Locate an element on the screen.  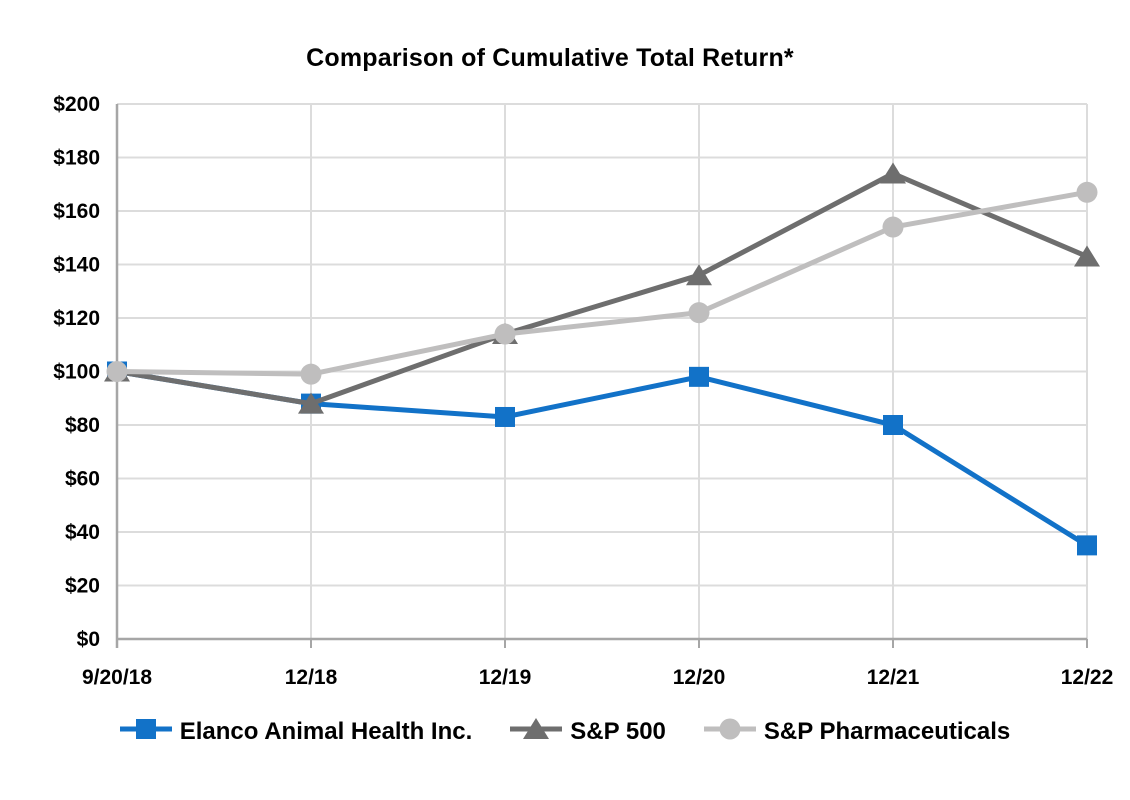
legend-item-sp-pharma: S&P Pharmaceuticals is located at coordinates (857, 731).